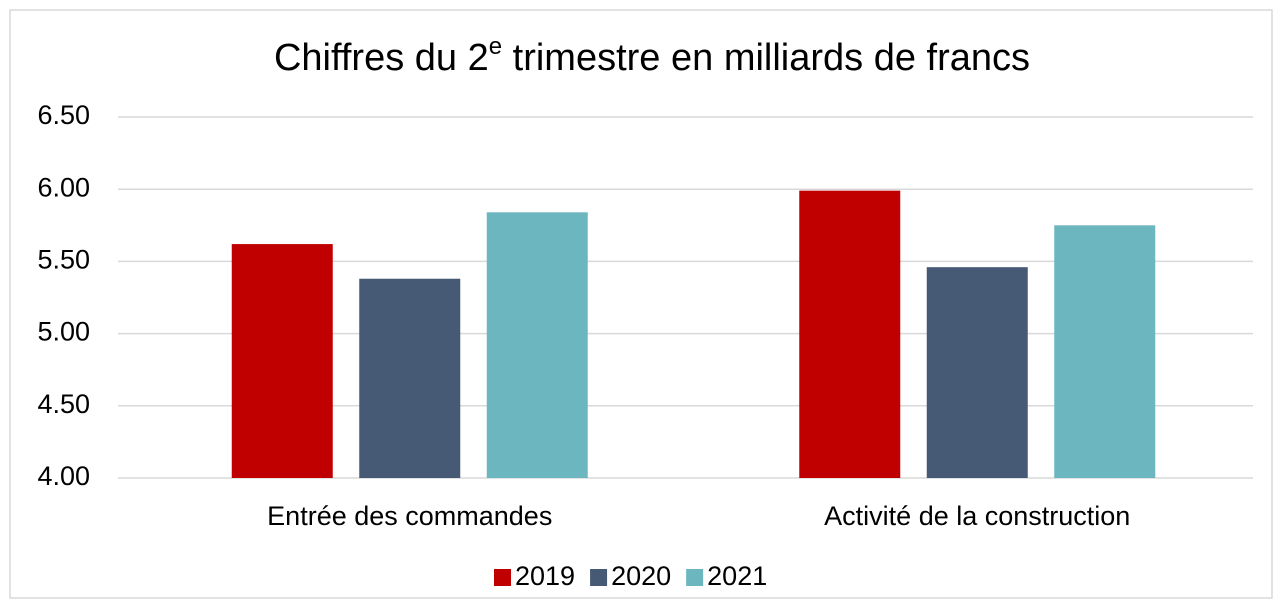 The height and width of the screenshot is (610, 1283). Describe the element at coordinates (63, 404) in the screenshot. I see `y-tick-label: 4.50` at that location.